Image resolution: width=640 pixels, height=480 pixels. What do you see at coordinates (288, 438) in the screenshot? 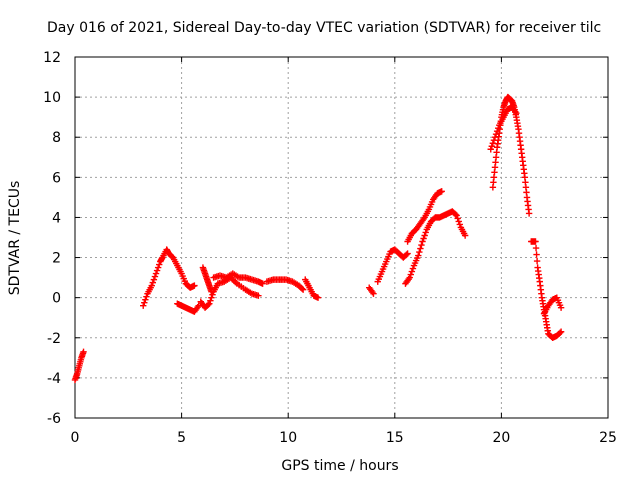
I see `x-tick-label: 10` at bounding box center [288, 438].